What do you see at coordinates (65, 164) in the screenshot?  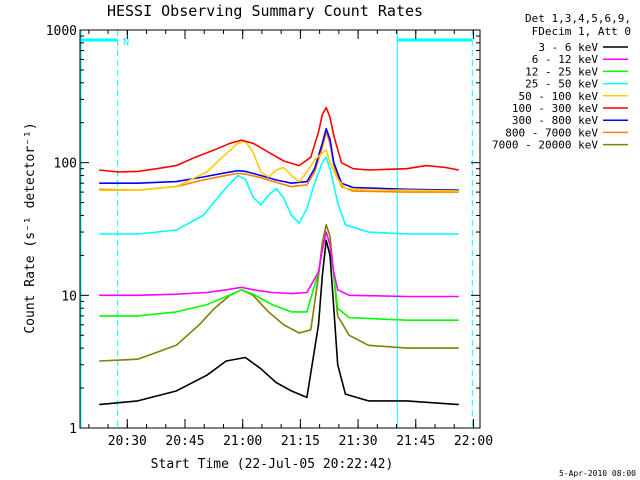 I see `y-tick-label: 100` at bounding box center [65, 164].